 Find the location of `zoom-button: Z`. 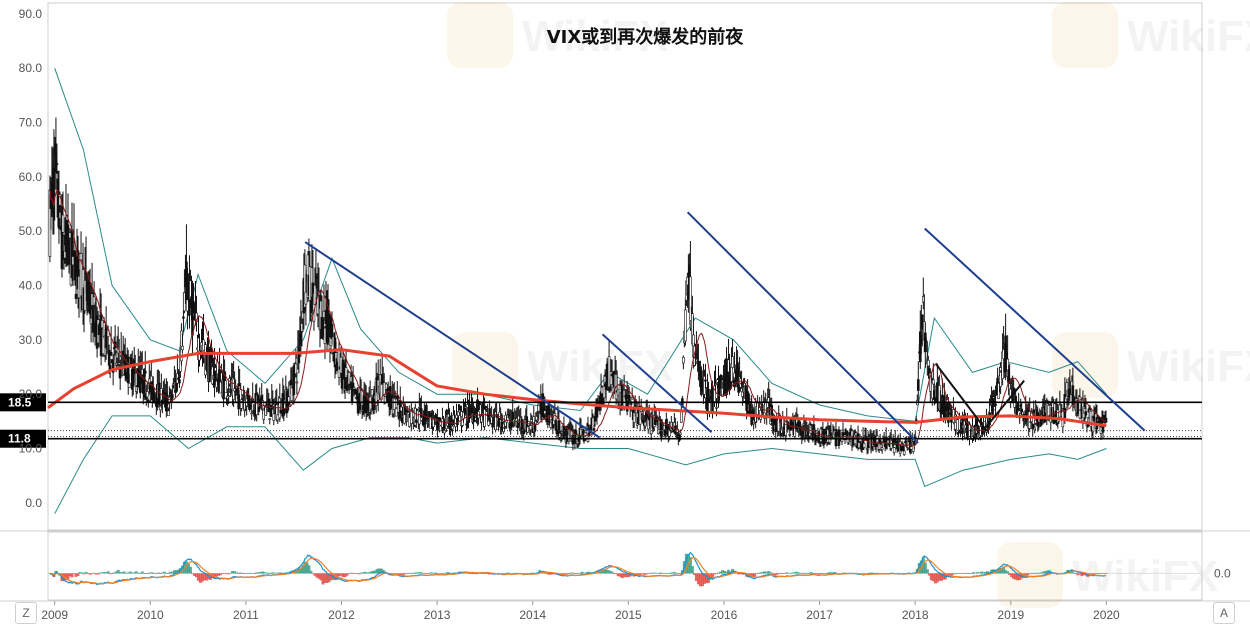

zoom-button: Z is located at coordinates (26, 613).